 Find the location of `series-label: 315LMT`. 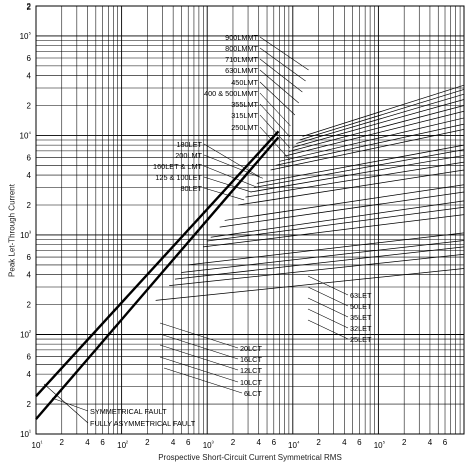

series-label: 315LMT is located at coordinates (244, 115).